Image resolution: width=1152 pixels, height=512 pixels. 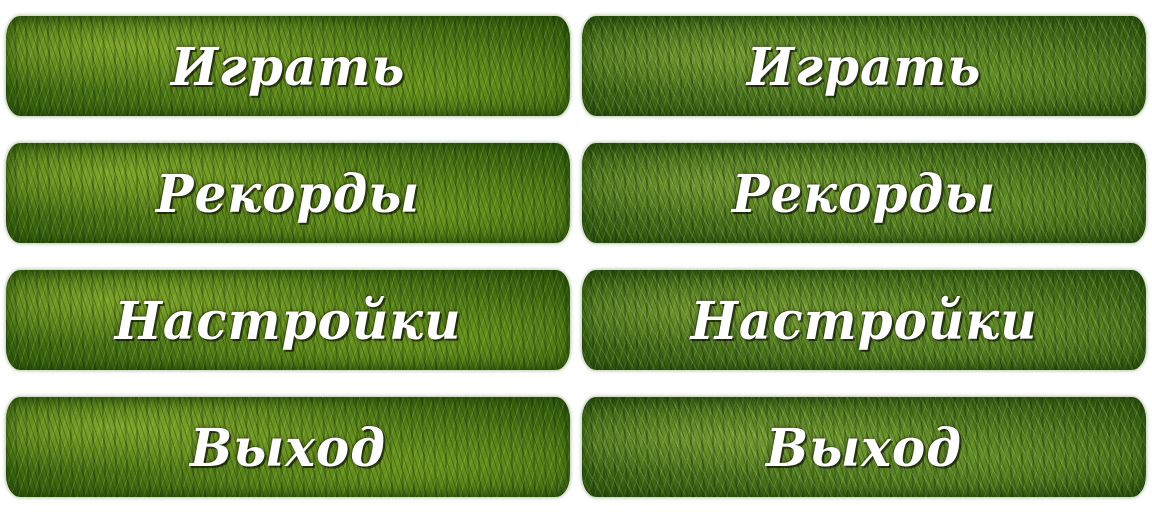 I want to click on records-button: Рекорды, so click(x=288, y=193).